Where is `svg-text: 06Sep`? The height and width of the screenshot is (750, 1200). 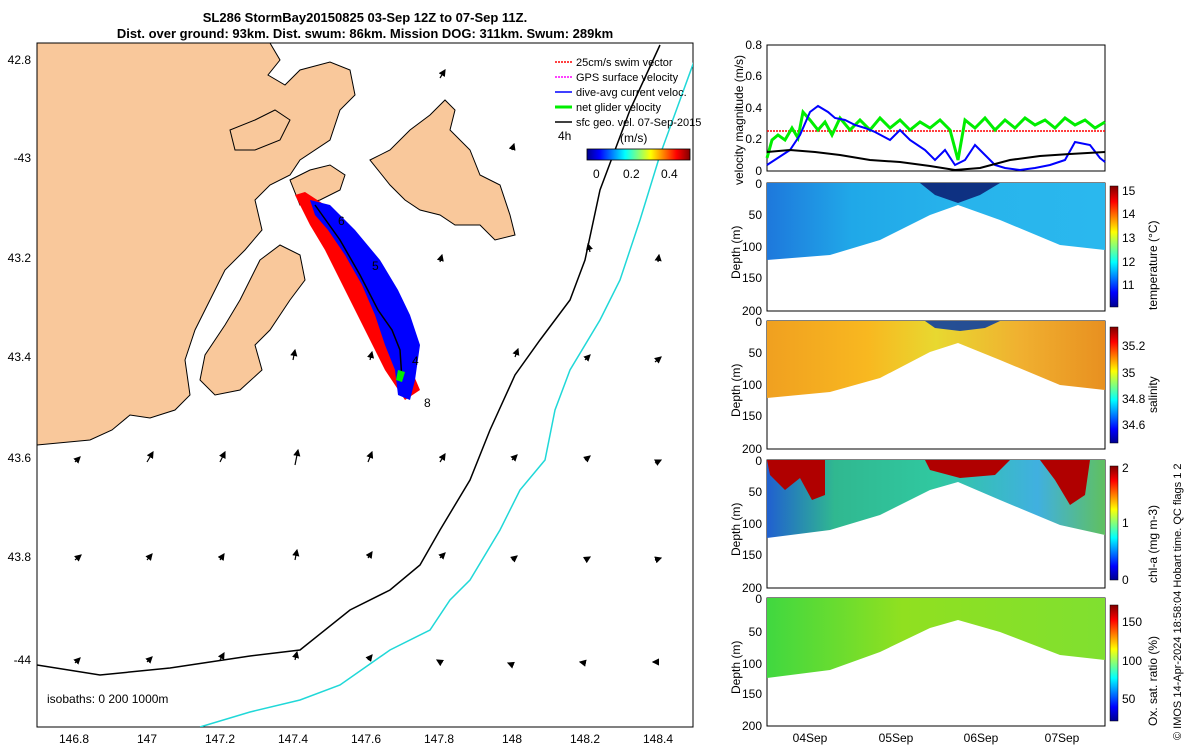
svg-text: 06Sep is located at coordinates (981, 738).